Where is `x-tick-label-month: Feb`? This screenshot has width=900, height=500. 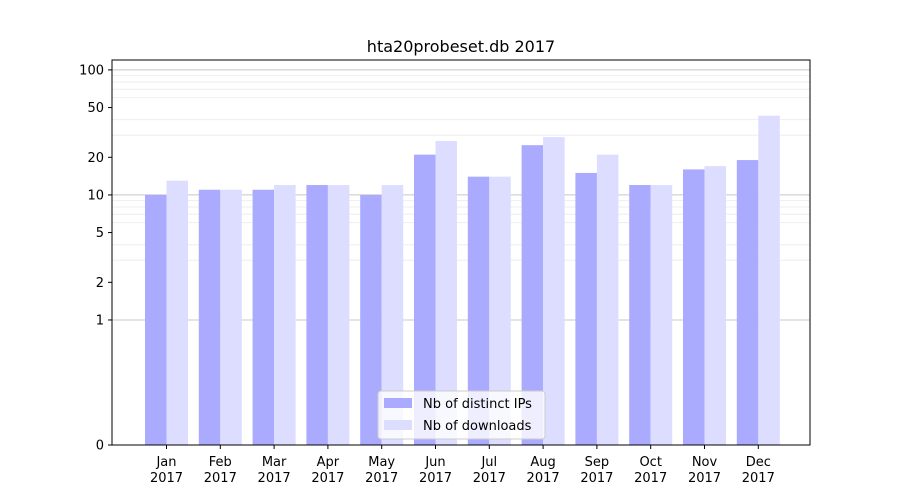
x-tick-label-month: Feb is located at coordinates (220, 462).